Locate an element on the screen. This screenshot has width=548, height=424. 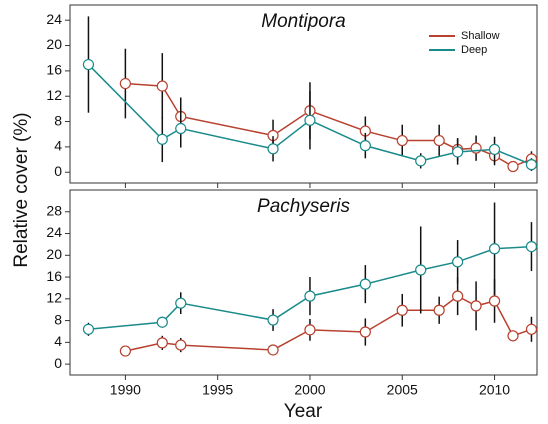
x-axis-label: Year is located at coordinates (303, 411).